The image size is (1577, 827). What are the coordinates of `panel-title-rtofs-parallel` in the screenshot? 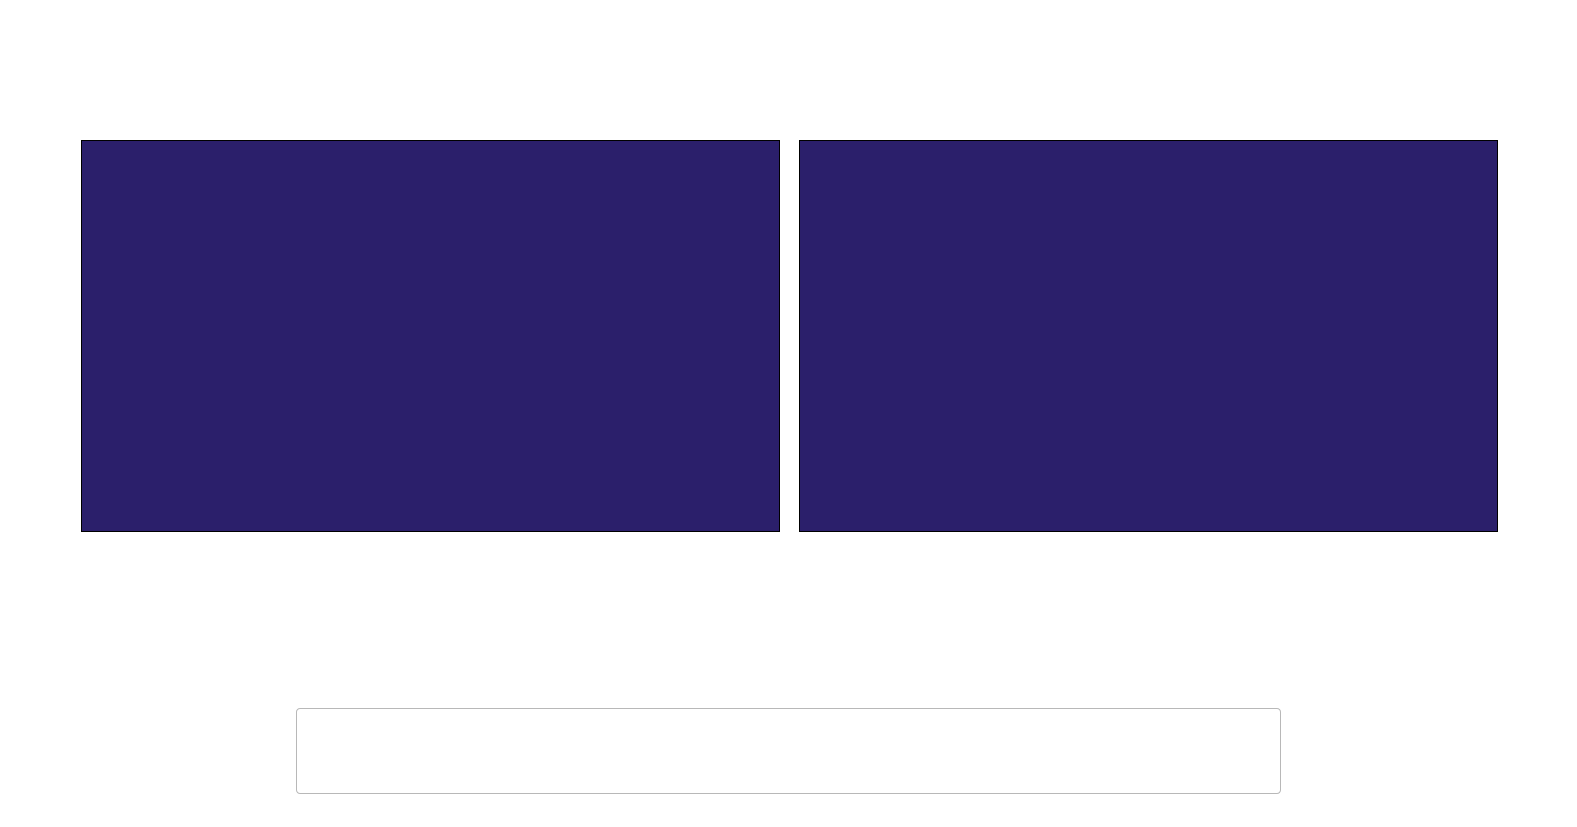 It's located at (1147, 123).